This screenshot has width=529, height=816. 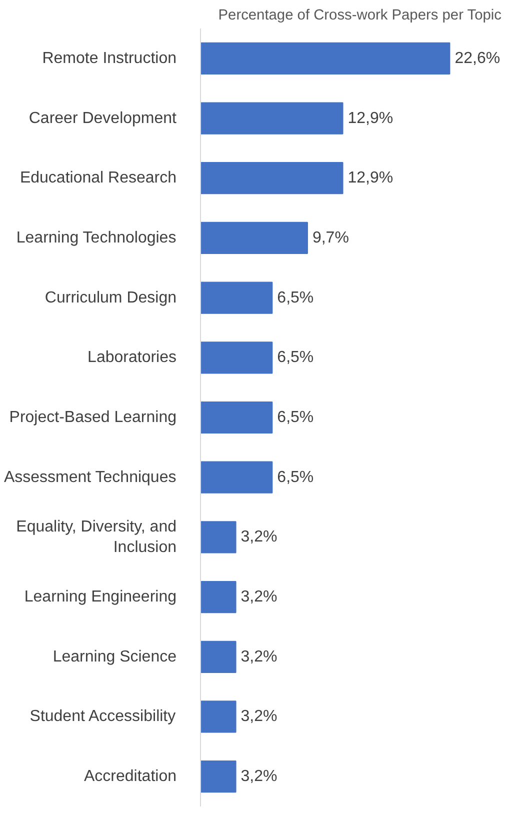 I want to click on chart-title: Percentage of Cross-work Papers per Topic, so click(x=360, y=16).